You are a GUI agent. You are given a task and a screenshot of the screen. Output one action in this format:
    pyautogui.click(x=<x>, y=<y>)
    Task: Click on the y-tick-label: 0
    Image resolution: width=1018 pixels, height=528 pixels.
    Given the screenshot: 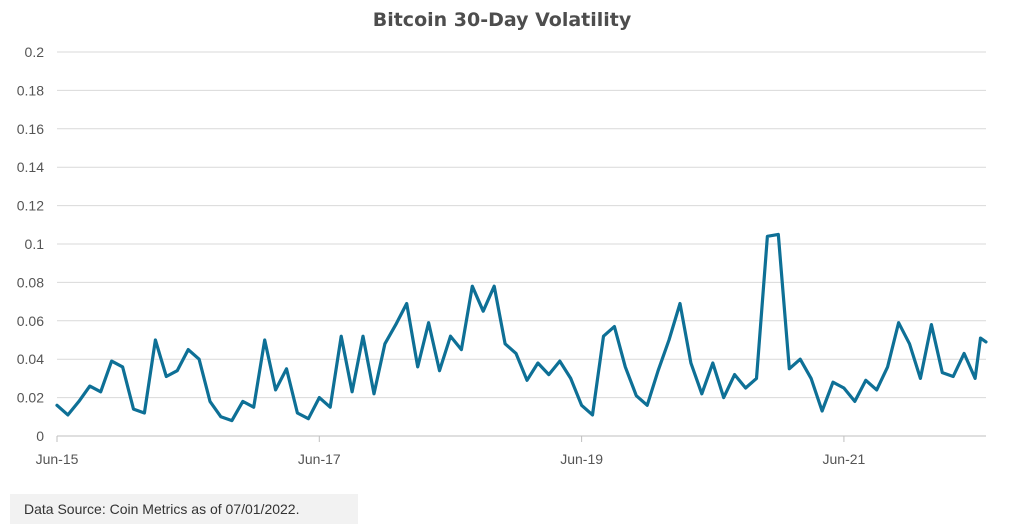 What is the action you would take?
    pyautogui.click(x=40, y=436)
    